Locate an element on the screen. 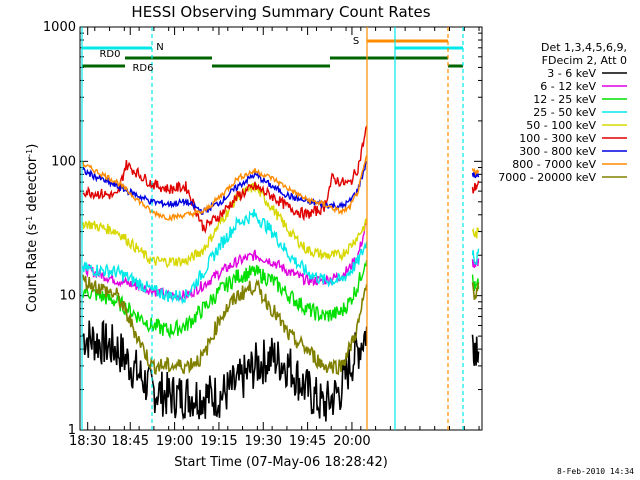 Image resolution: width=640 pixels, height=480 pixels. flag-label-s: S is located at coordinates (356, 41).